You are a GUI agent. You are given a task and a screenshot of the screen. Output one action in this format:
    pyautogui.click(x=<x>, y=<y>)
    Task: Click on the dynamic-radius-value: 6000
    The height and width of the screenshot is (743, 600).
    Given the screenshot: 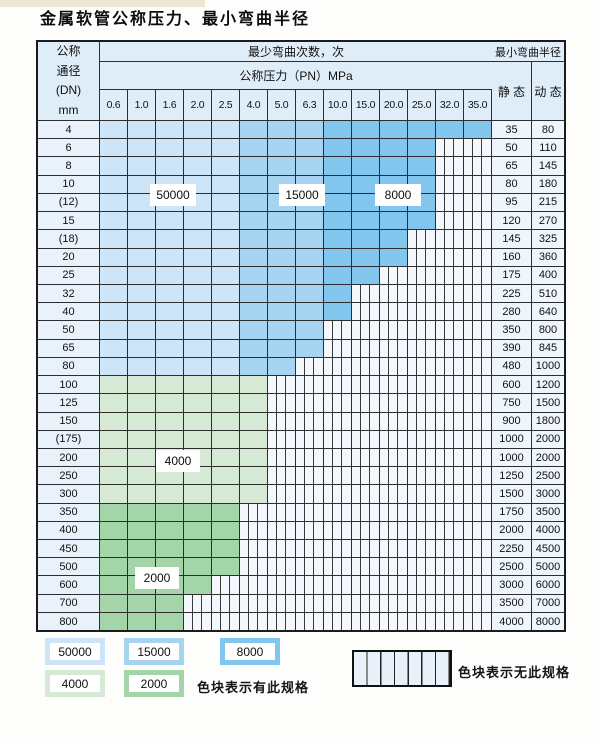 What is the action you would take?
    pyautogui.click(x=548, y=585)
    